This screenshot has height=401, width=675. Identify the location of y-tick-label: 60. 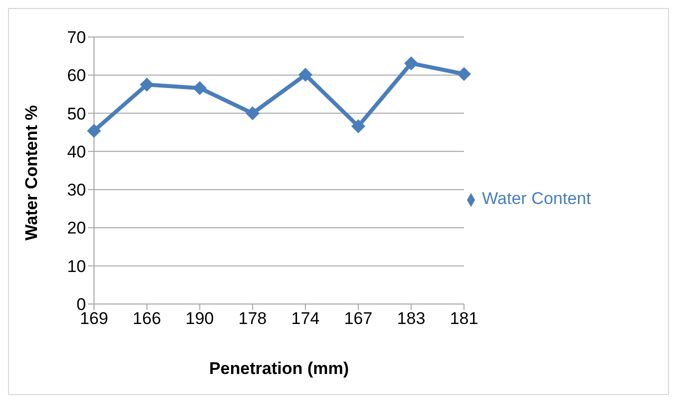
(76, 76).